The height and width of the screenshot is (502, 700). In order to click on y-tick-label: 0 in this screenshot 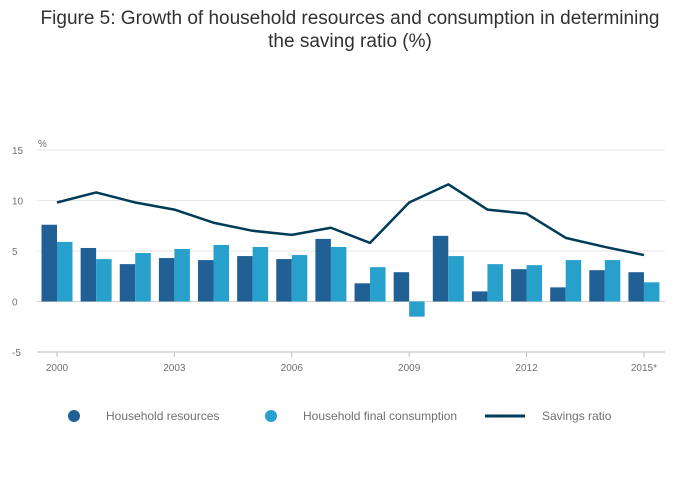, I will do `click(15, 303)`.